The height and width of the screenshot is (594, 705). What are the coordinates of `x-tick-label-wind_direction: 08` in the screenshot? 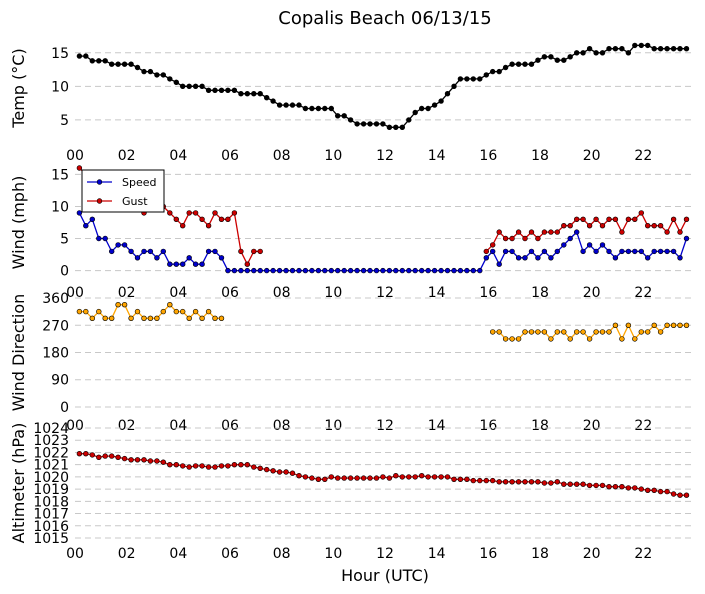 It's located at (282, 426).